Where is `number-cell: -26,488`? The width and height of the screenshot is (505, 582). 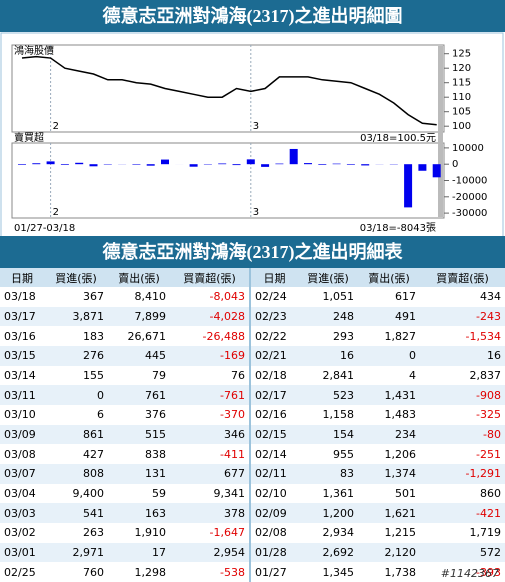 number-cell: -26,488 is located at coordinates (223, 336).